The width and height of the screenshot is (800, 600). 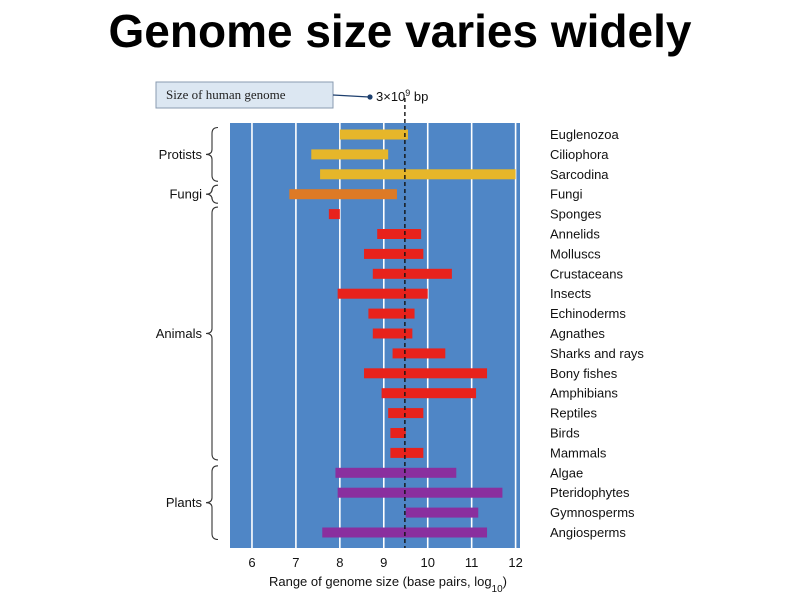 I want to click on category-label-mammals: Mammals, so click(x=578, y=452).